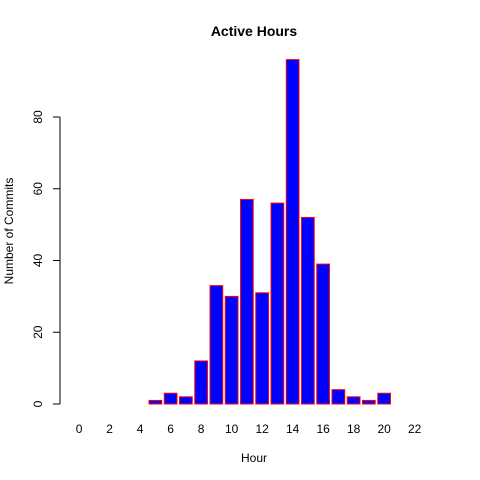 This screenshot has height=480, width=480. I want to click on x-tick-label: 6, so click(170, 429).